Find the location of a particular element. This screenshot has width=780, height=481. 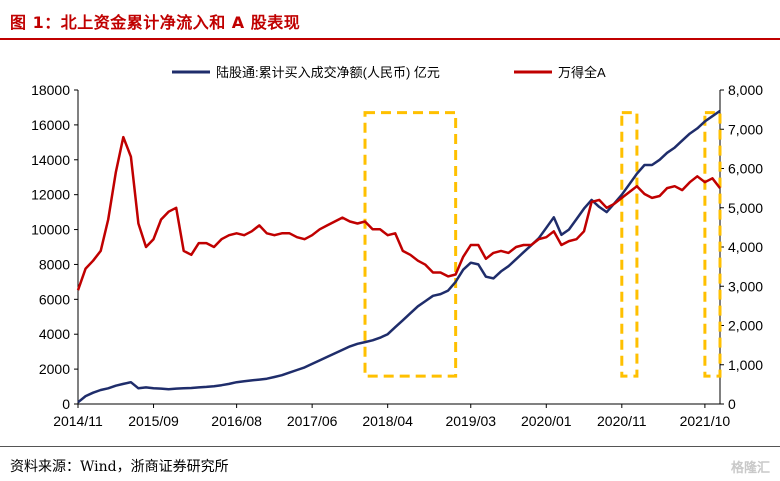

title-rule is located at coordinates (390, 39).